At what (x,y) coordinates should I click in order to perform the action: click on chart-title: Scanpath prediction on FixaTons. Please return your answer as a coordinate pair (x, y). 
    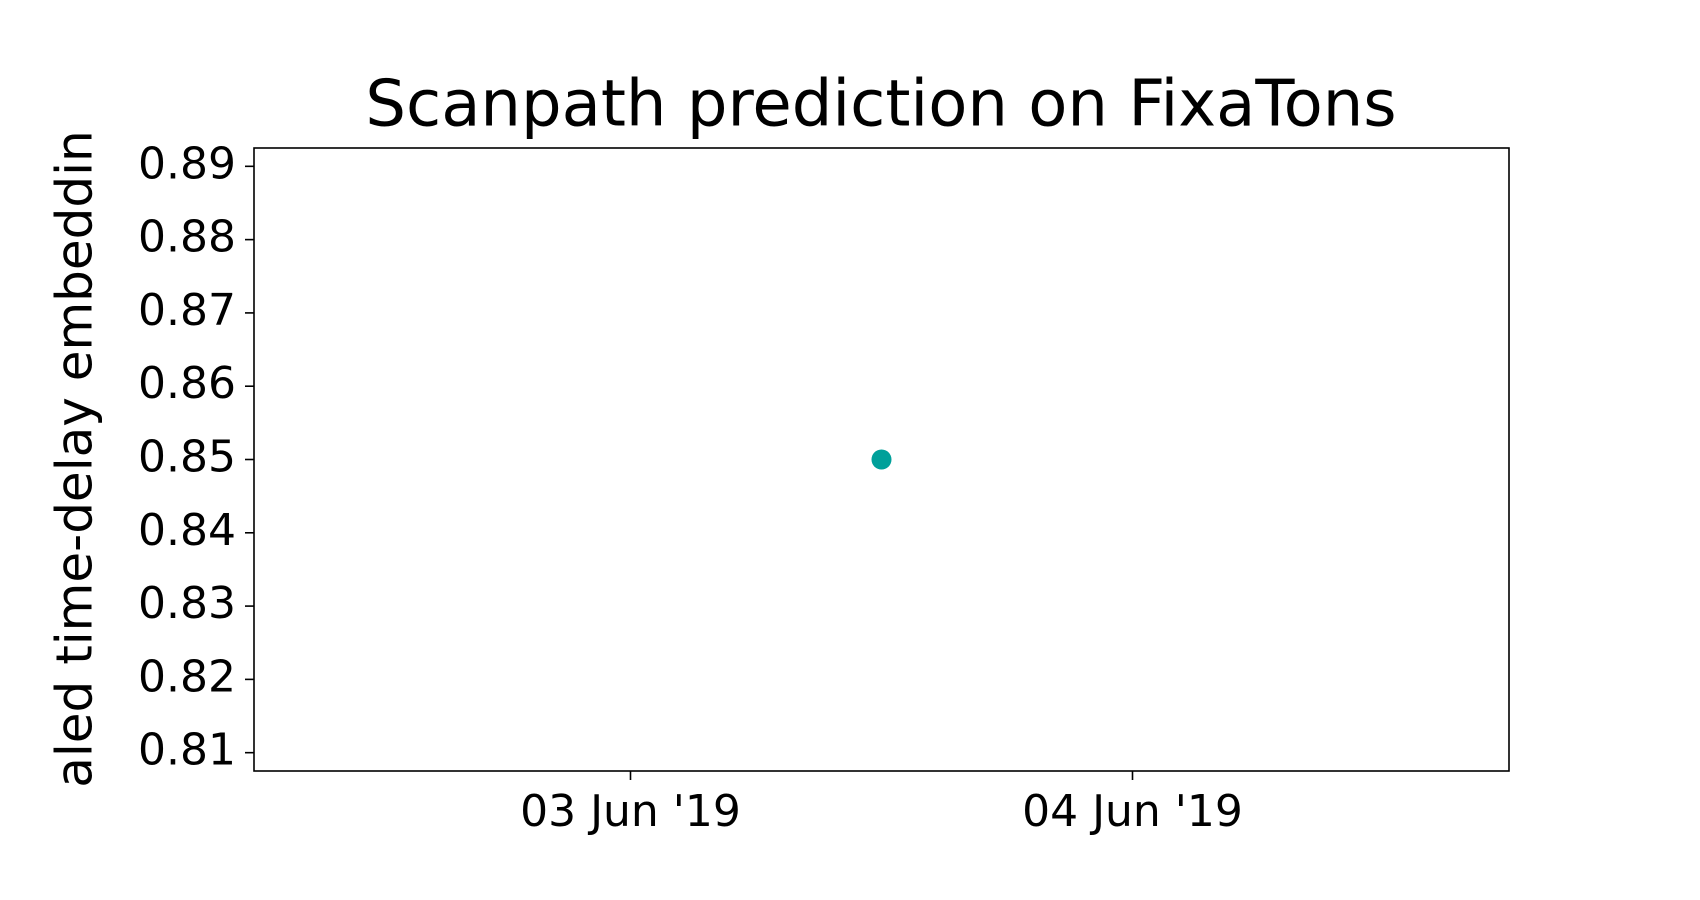
    Looking at the image, I should click on (880, 105).